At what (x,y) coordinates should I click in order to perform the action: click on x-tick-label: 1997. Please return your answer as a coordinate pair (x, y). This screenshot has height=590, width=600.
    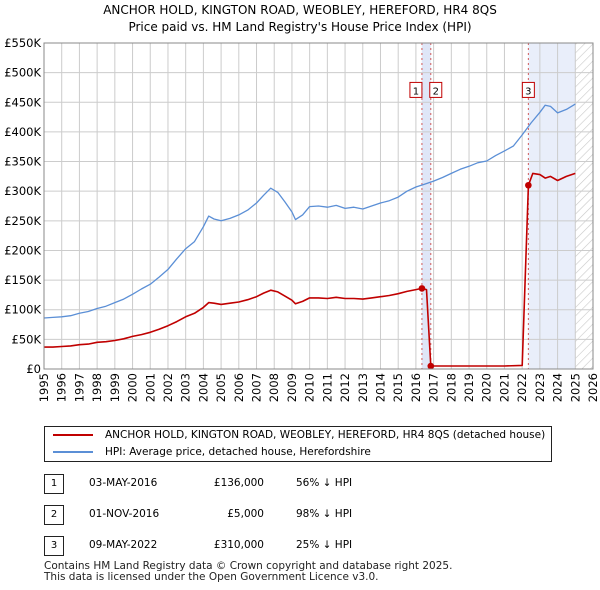
    Looking at the image, I should click on (79, 387).